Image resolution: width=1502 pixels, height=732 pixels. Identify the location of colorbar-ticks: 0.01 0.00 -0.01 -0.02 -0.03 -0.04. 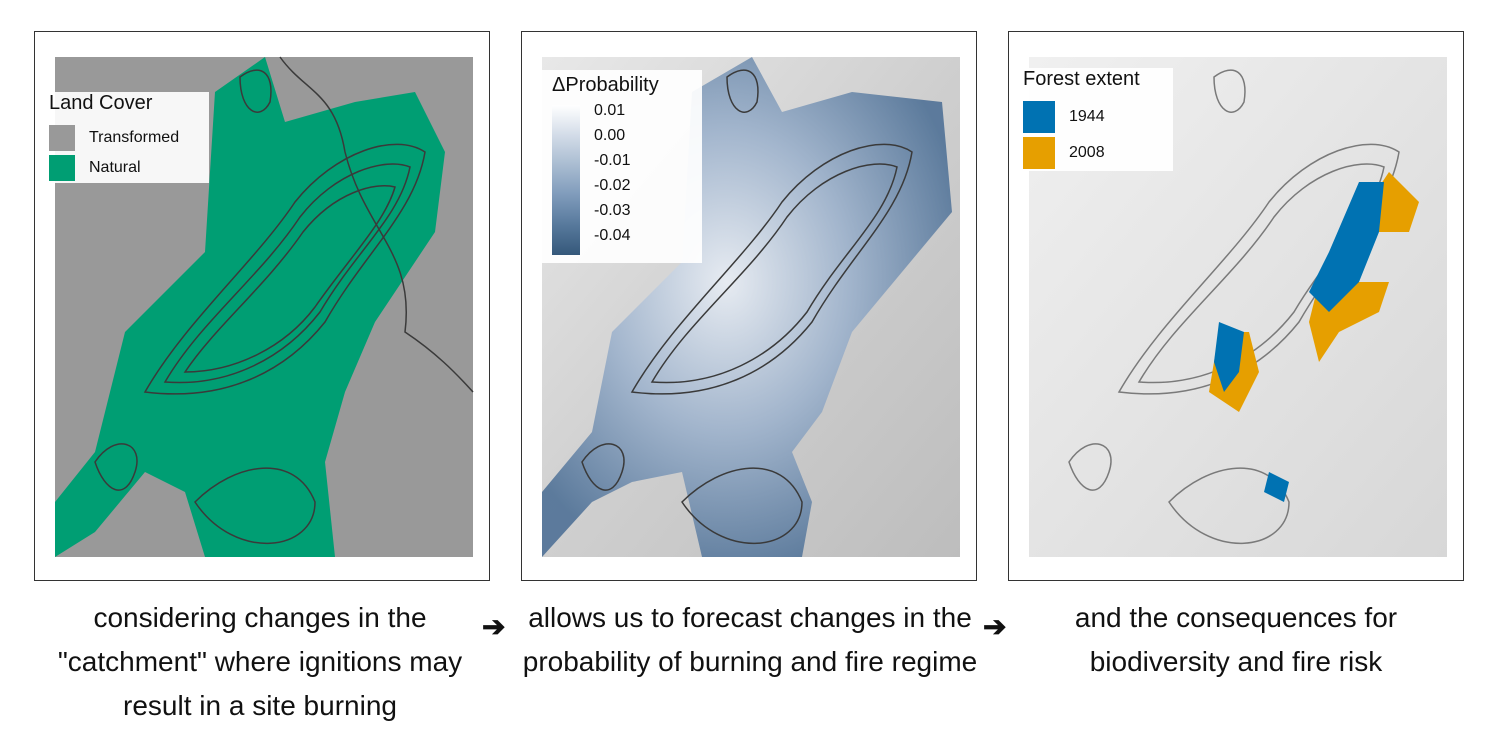
(619, 178).